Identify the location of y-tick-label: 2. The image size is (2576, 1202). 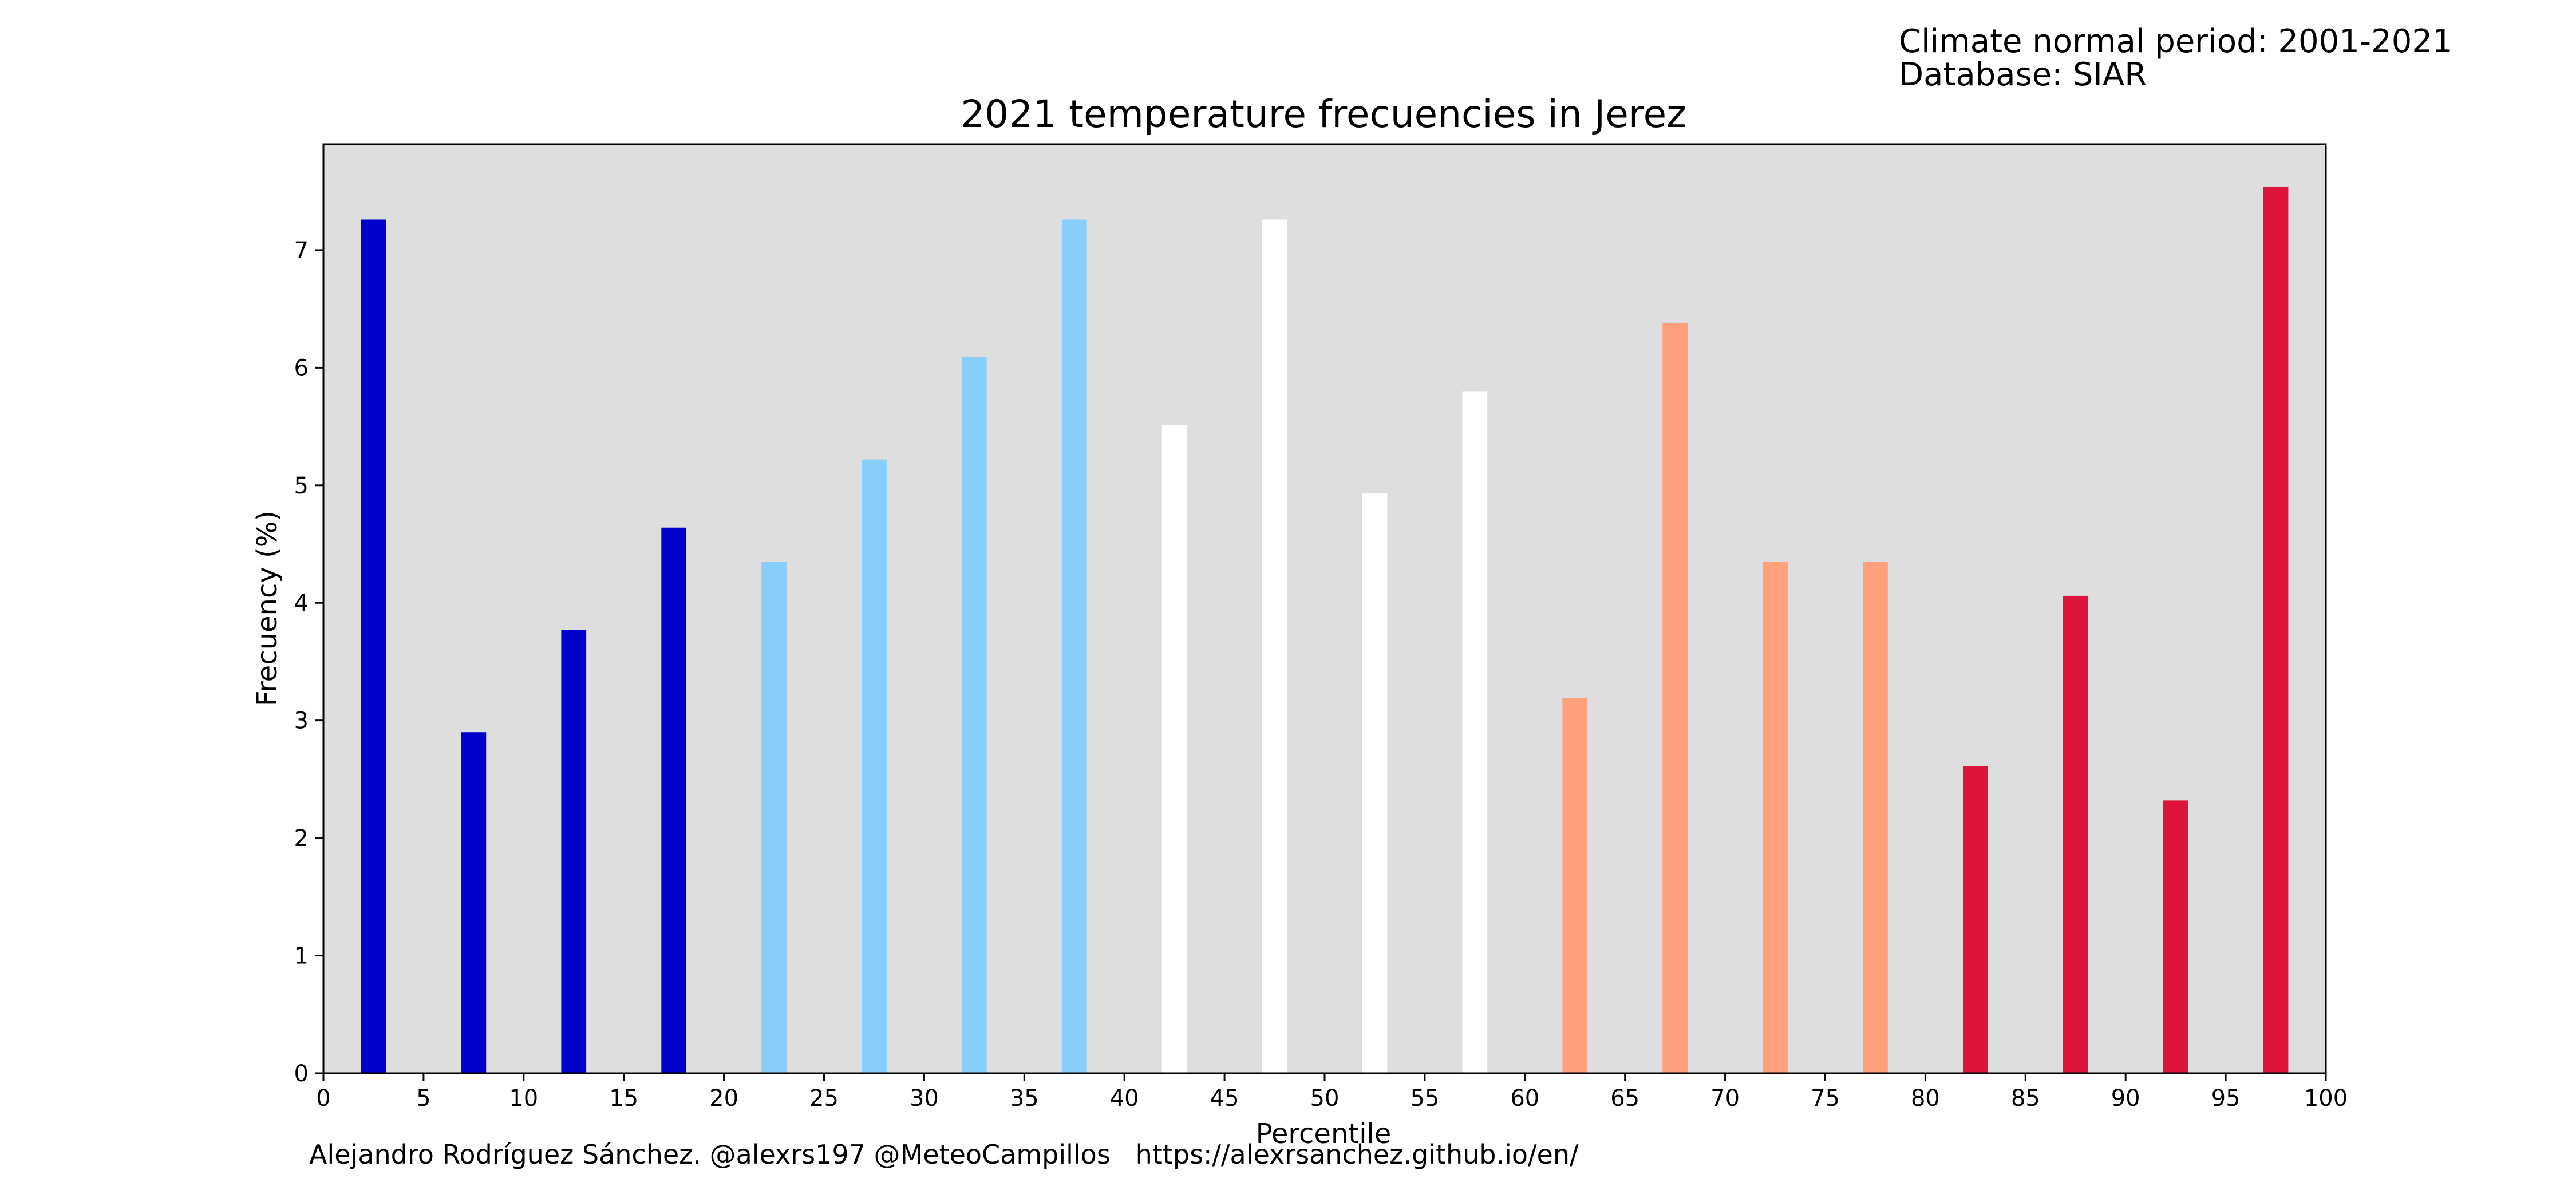
(301, 838).